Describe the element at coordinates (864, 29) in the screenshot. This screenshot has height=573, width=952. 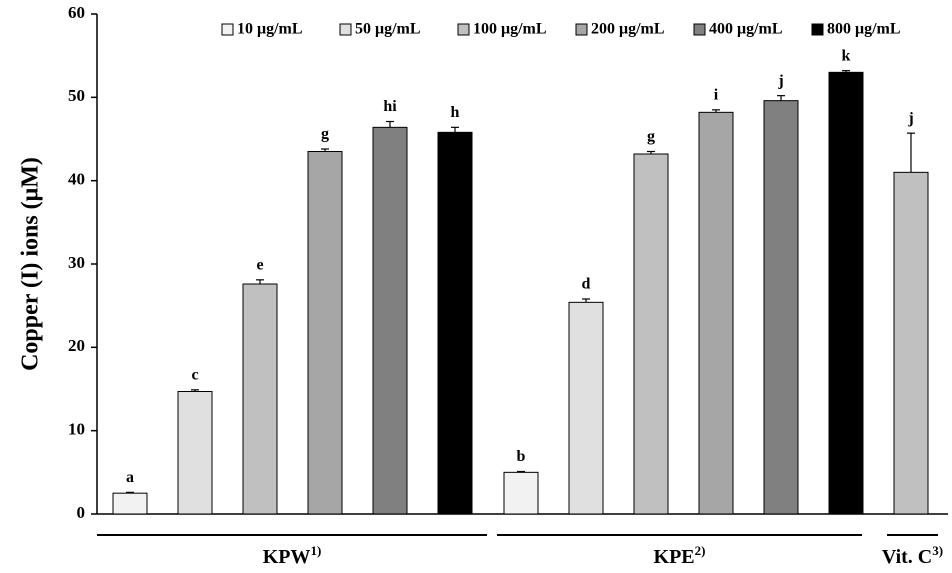
I see `legend-label: 800 μg/mL` at that location.